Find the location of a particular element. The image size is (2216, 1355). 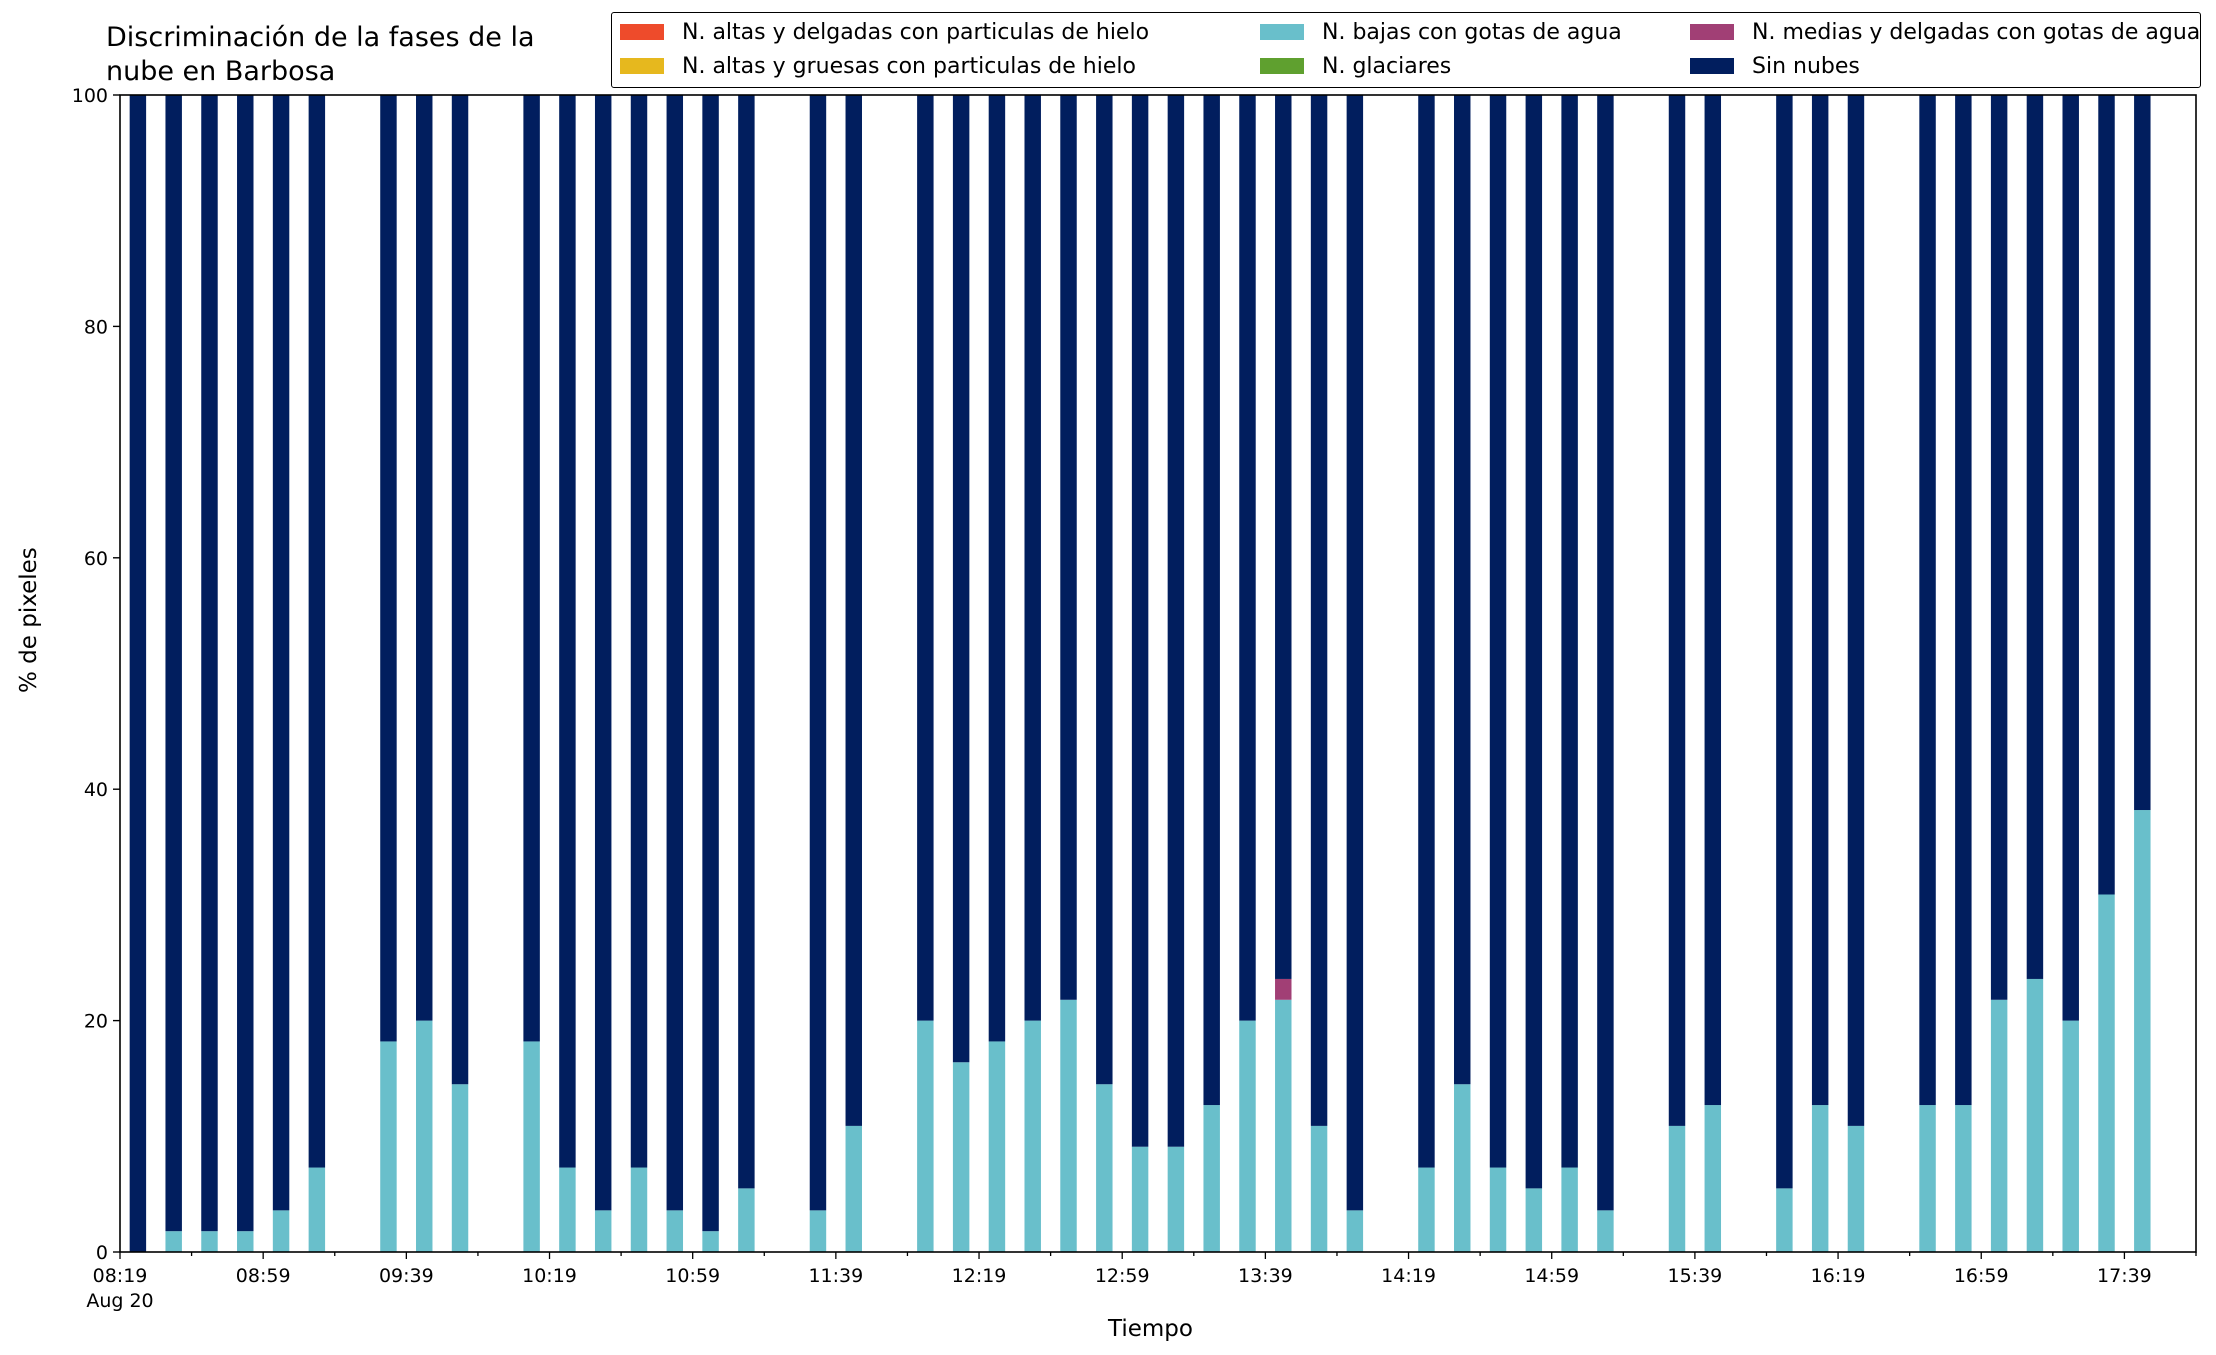

x-tick-label: 09:39 is located at coordinates (406, 1276).